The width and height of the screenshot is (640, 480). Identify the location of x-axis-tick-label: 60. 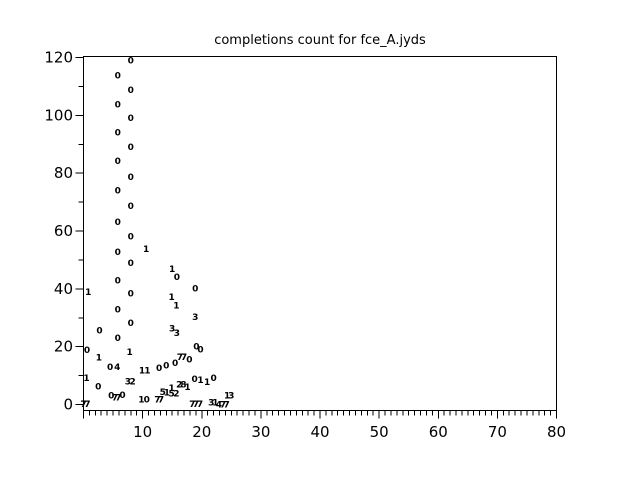
(438, 432).